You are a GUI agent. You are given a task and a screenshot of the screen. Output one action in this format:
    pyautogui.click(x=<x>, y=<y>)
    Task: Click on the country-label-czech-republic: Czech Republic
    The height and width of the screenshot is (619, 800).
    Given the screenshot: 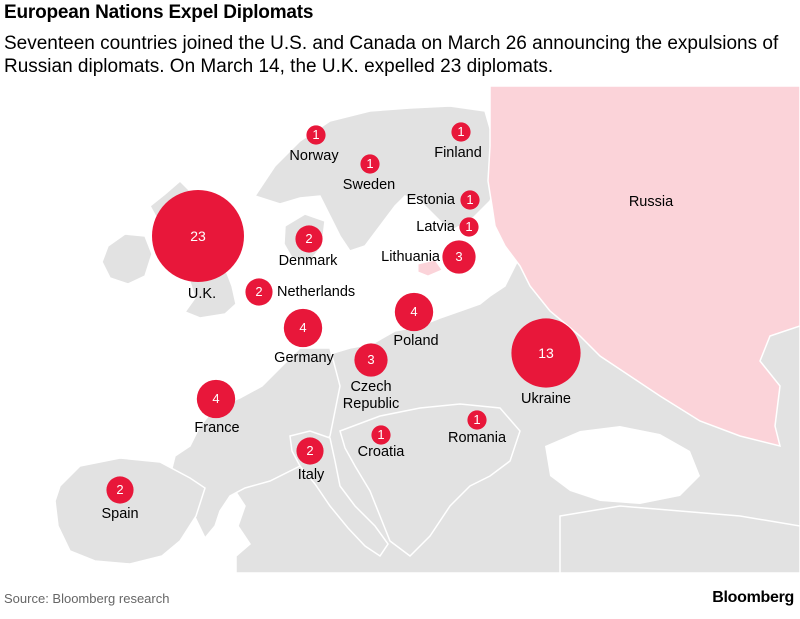 What is the action you would take?
    pyautogui.click(x=371, y=395)
    